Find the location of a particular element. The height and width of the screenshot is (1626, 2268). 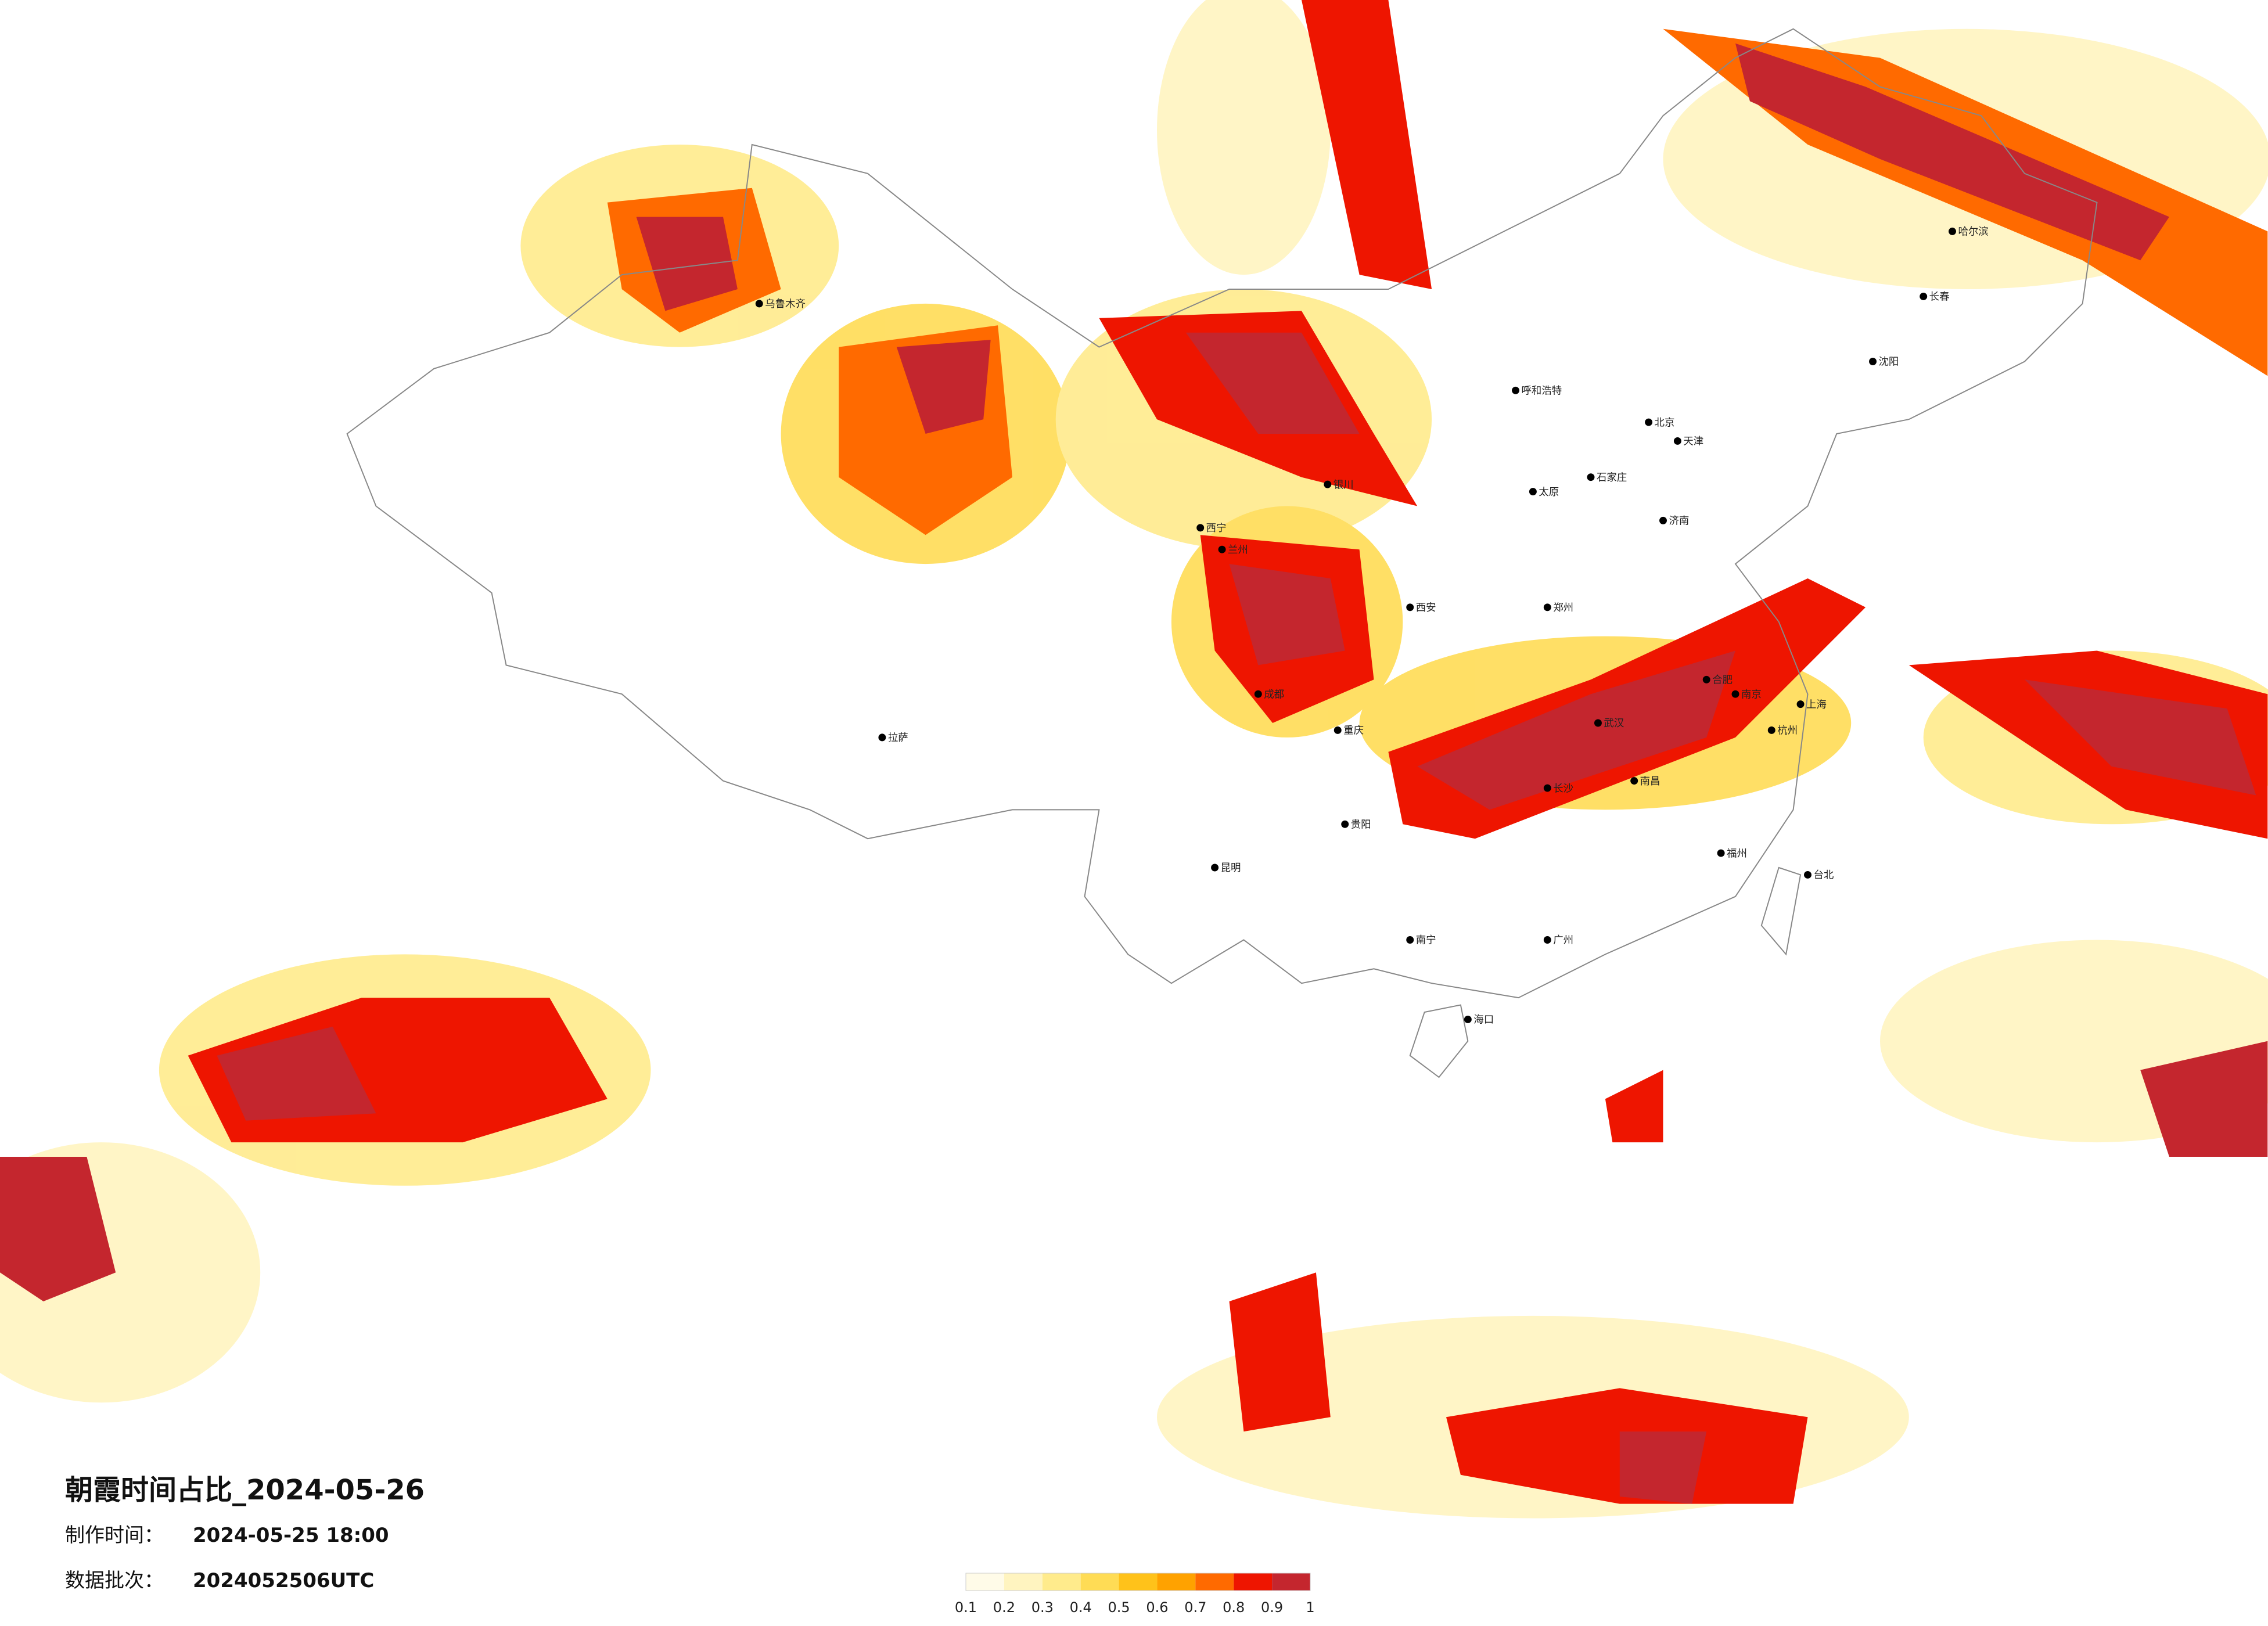

city-label: 天津 is located at coordinates (1693, 442).